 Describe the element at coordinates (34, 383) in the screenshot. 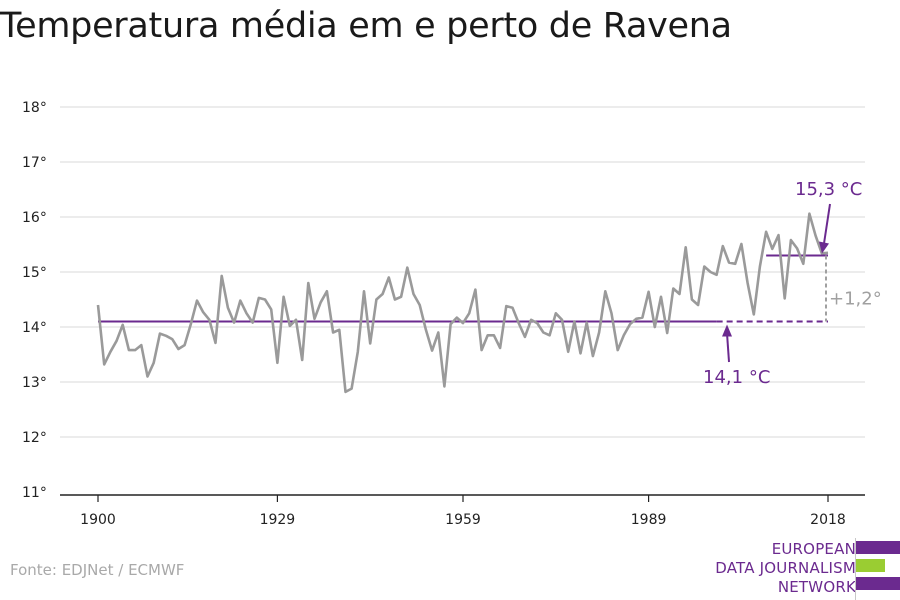

I see `y-tick-label: 13°` at that location.